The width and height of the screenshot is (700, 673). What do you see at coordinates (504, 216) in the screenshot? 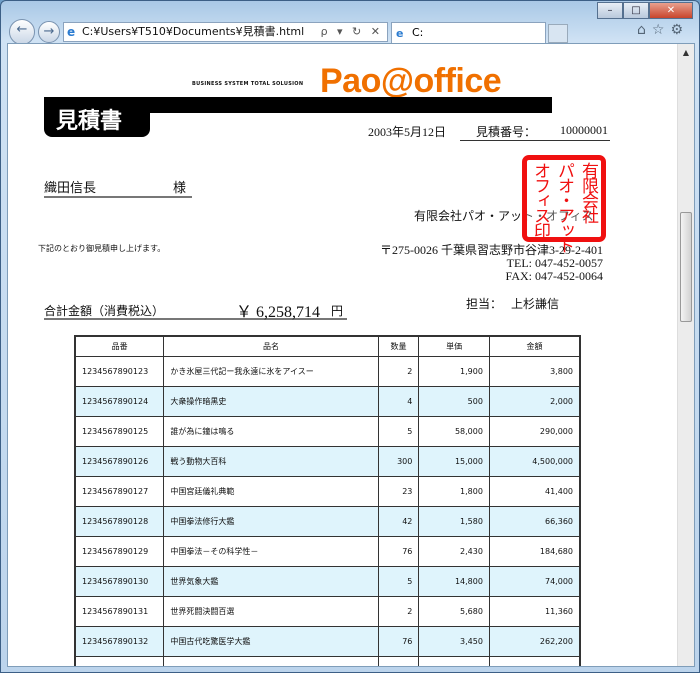
I see `sender-company: 有限会社パオ・アット・オフィス` at bounding box center [504, 216].